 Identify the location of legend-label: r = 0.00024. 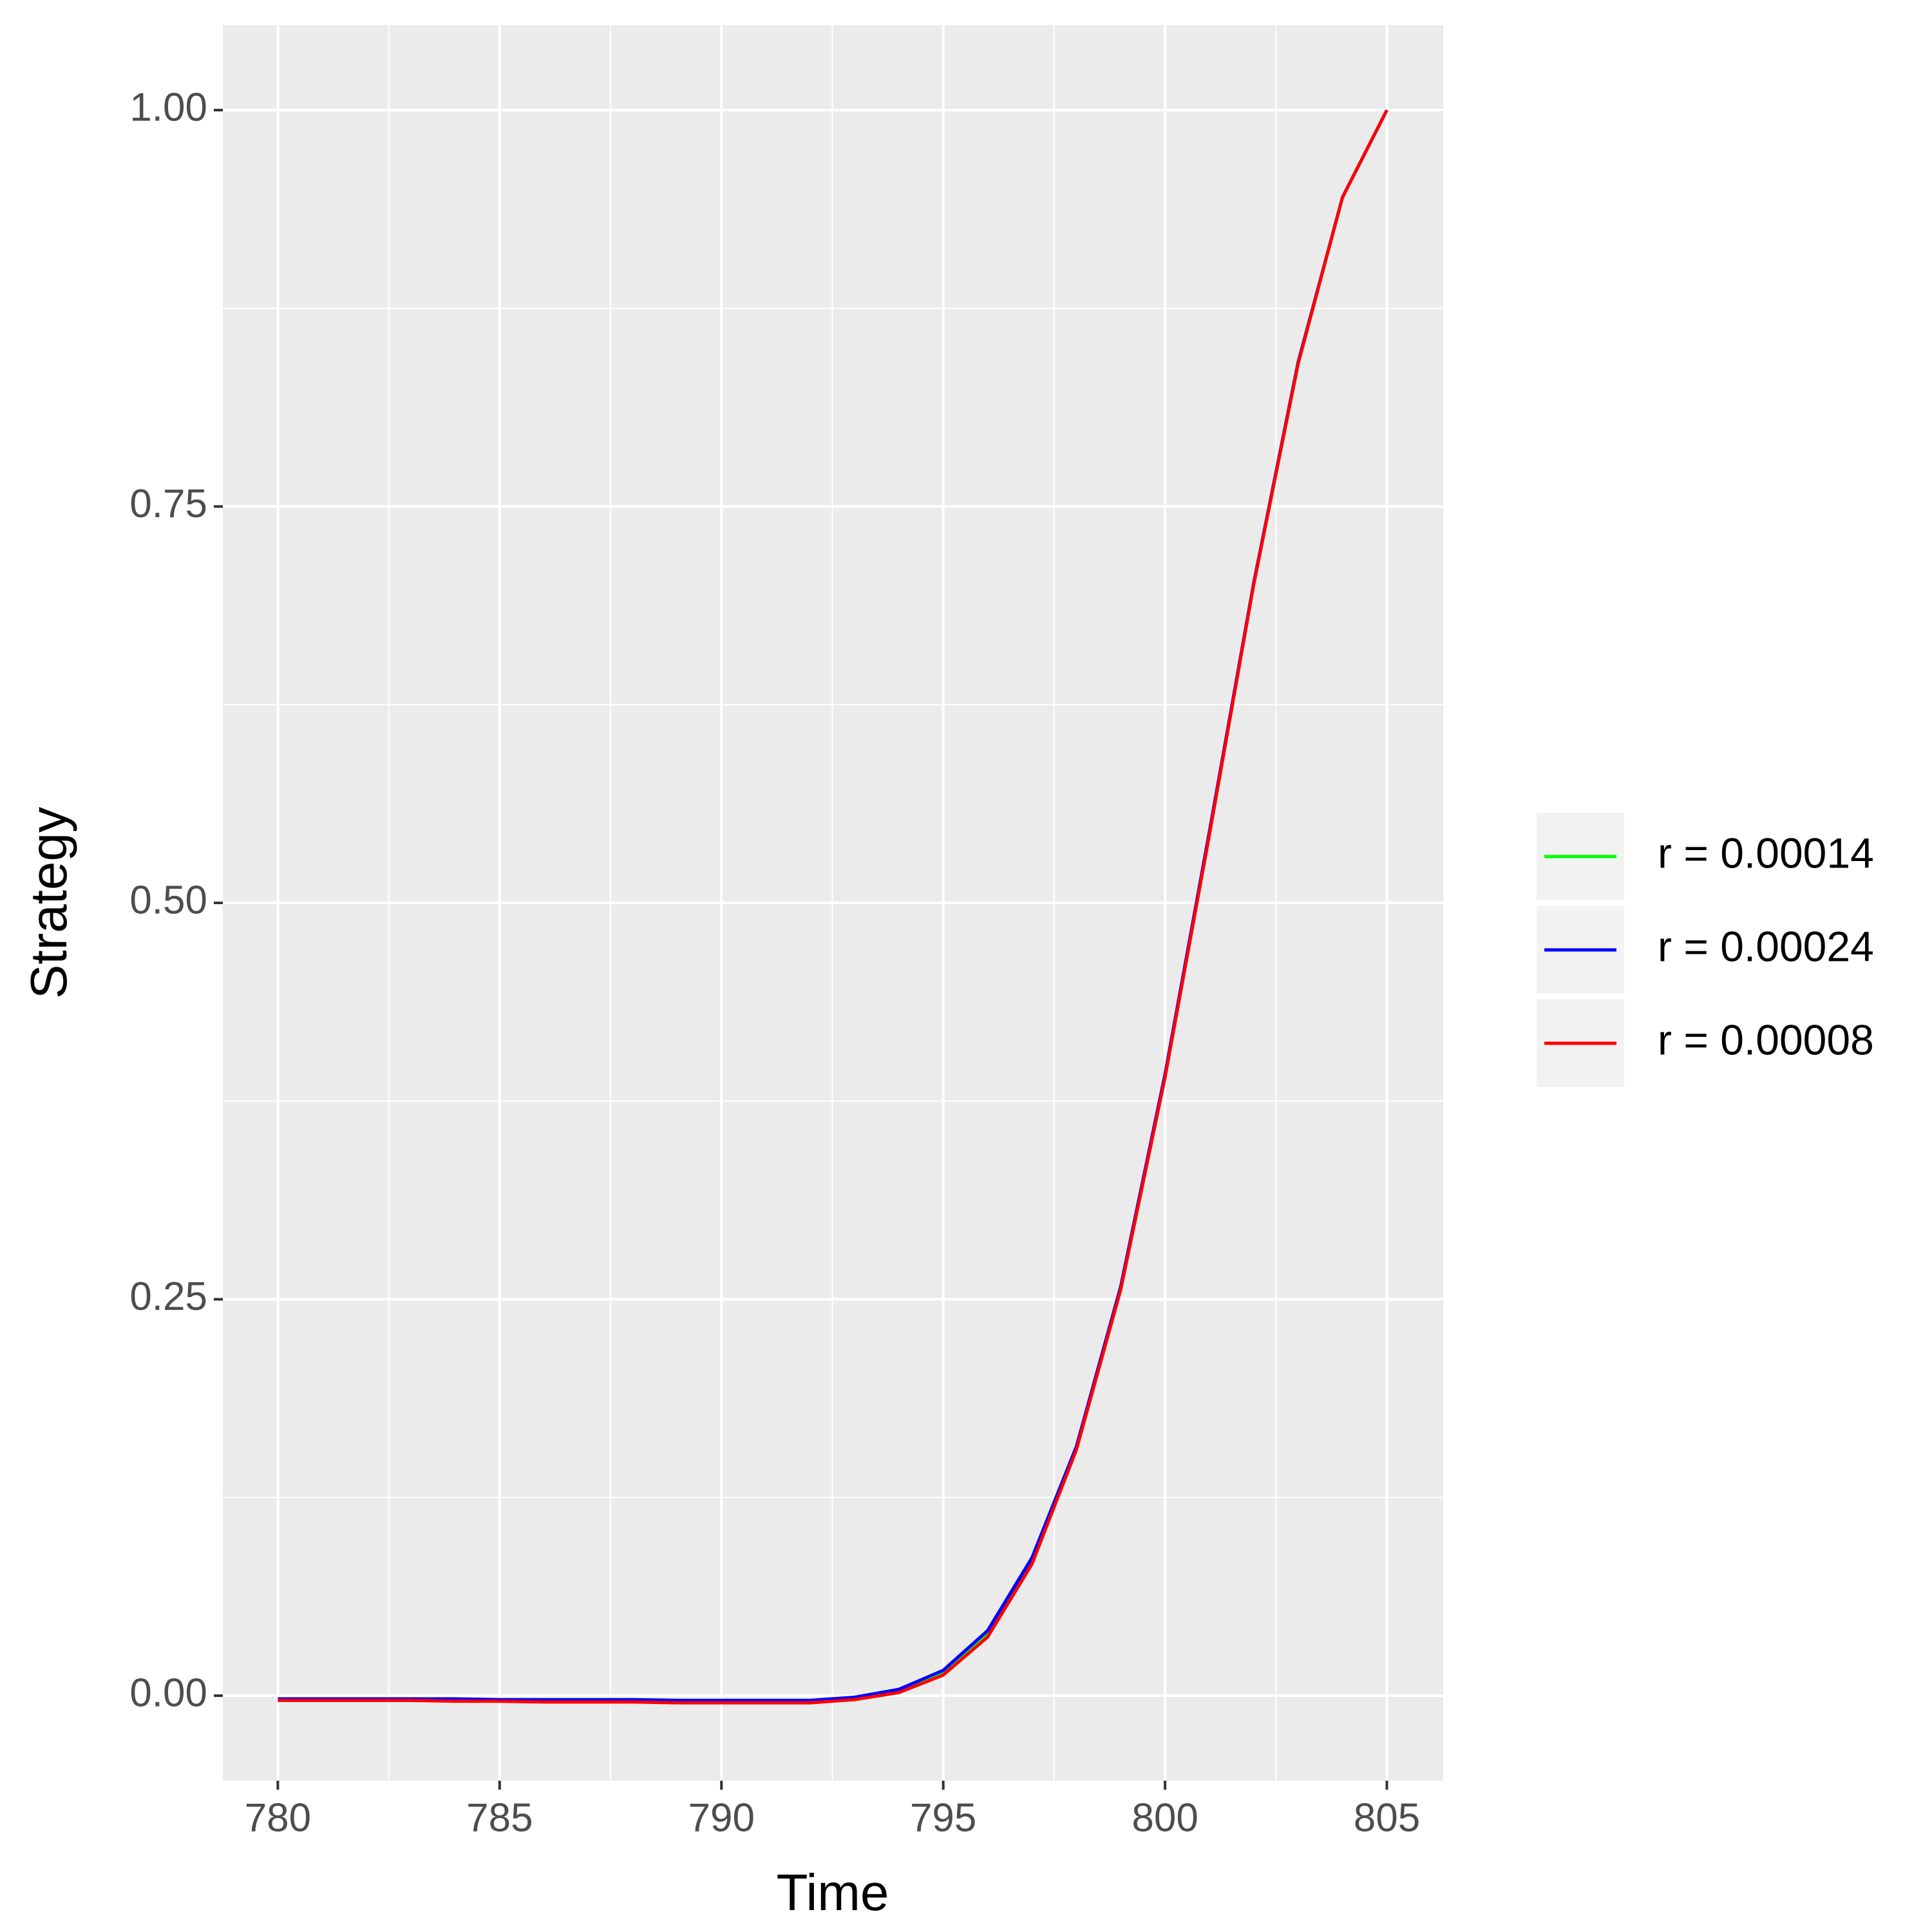
(1766, 946).